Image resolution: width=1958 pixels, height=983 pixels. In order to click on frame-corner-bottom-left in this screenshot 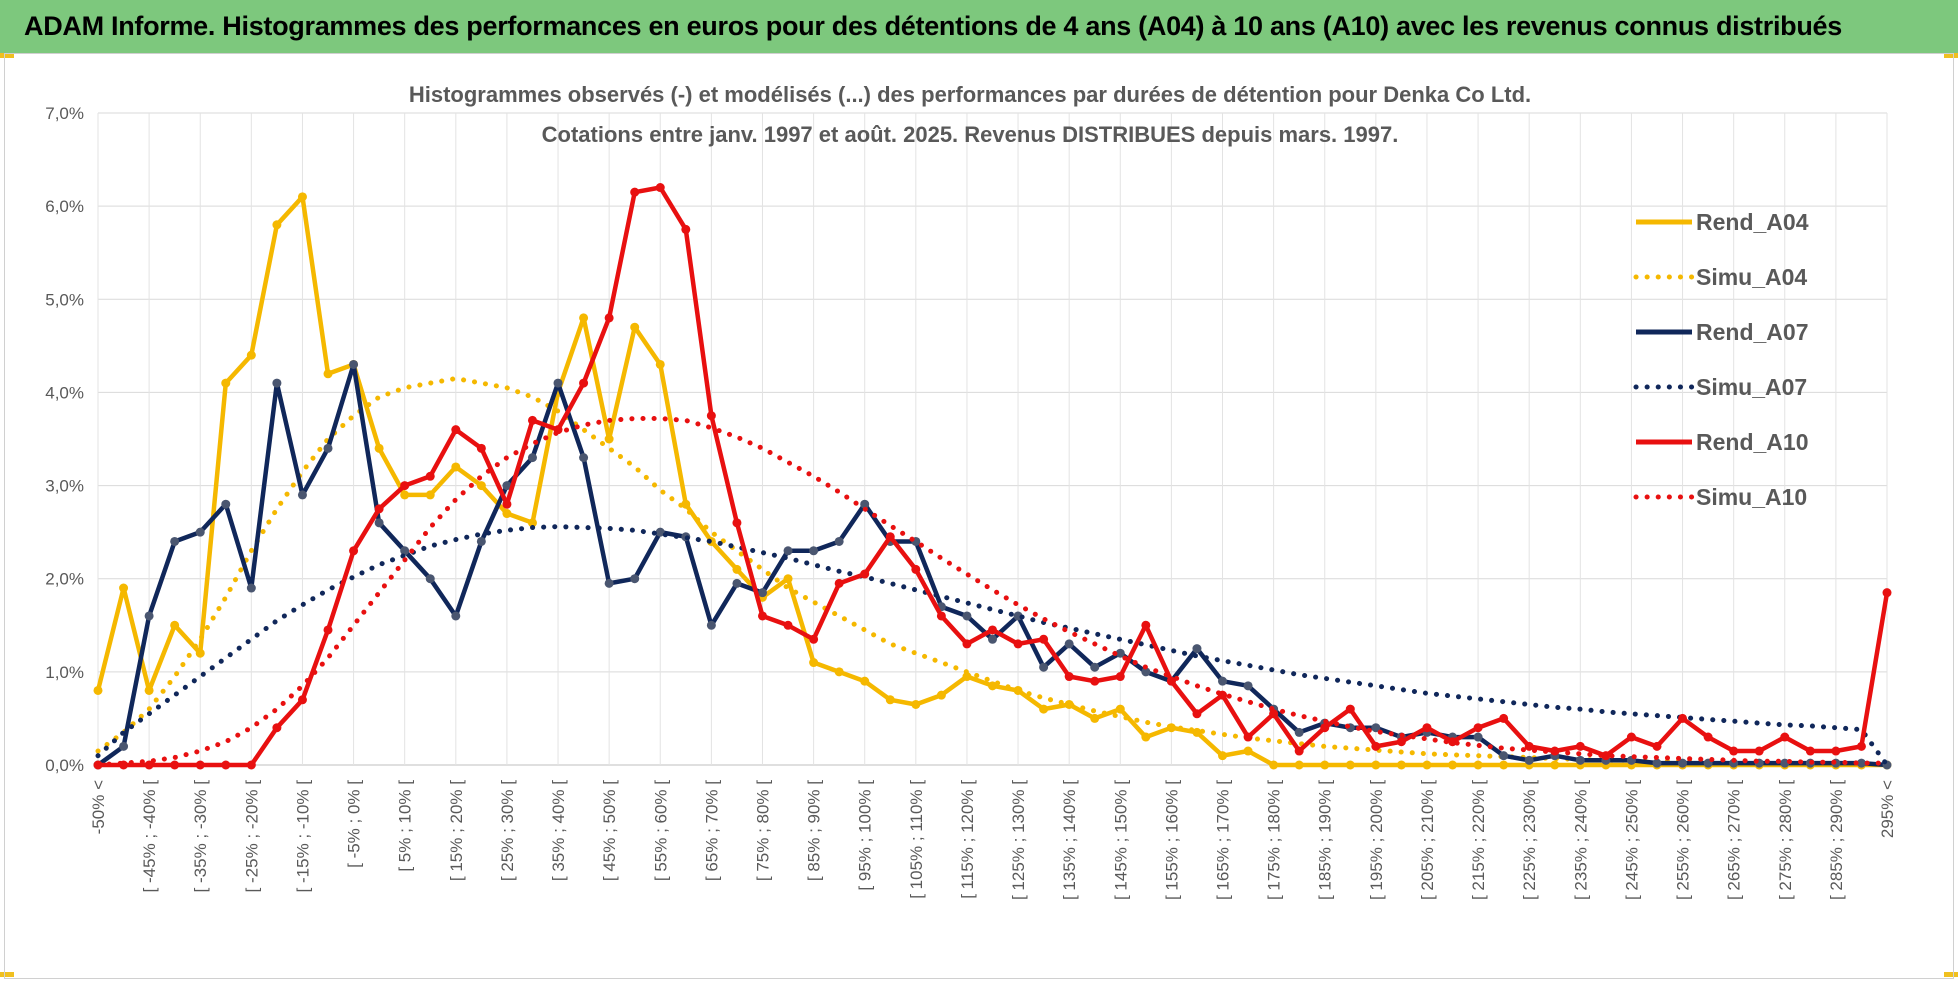, I will do `click(7, 974)`.